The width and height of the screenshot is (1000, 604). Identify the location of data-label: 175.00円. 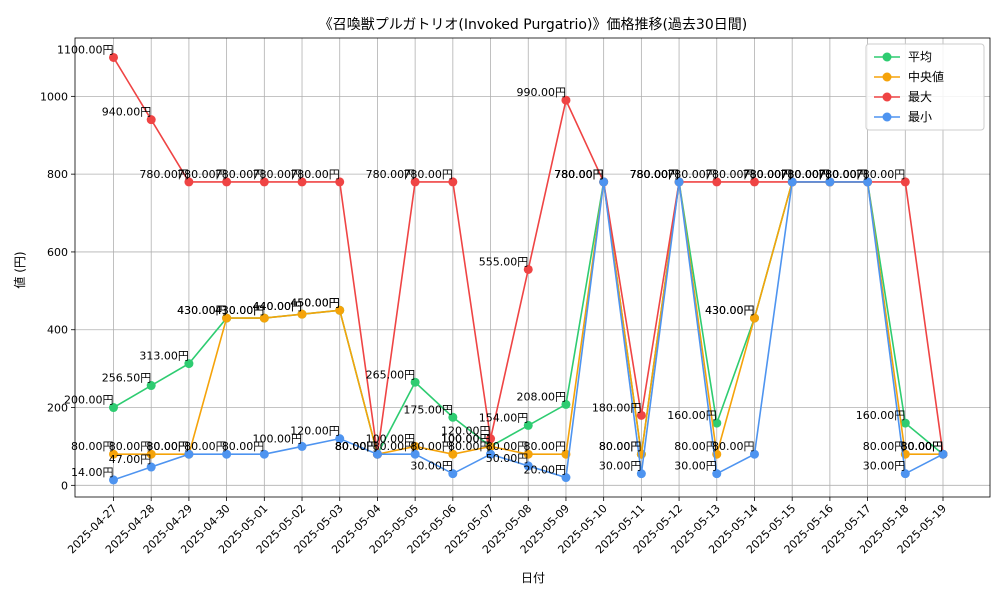
(428, 409).